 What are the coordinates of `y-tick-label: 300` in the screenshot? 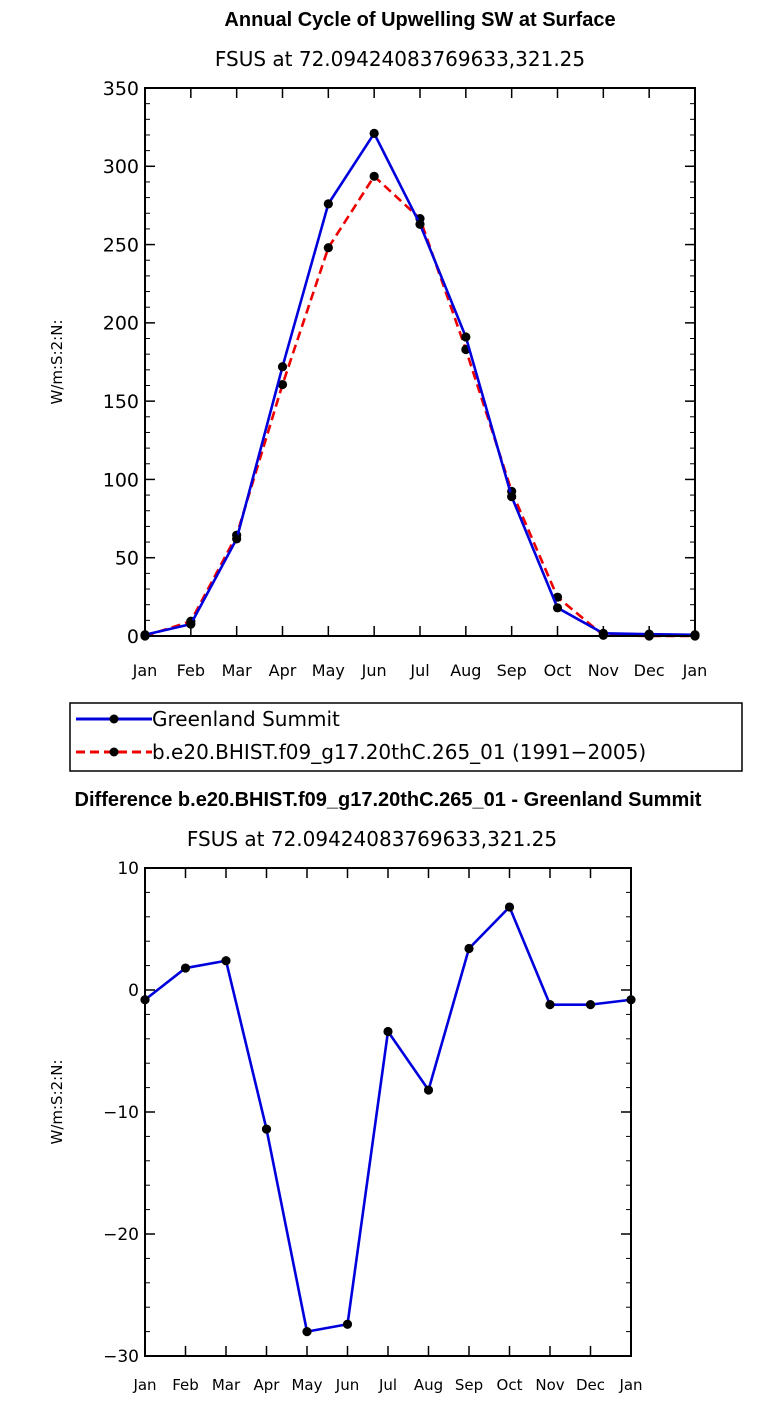 It's located at (121, 167).